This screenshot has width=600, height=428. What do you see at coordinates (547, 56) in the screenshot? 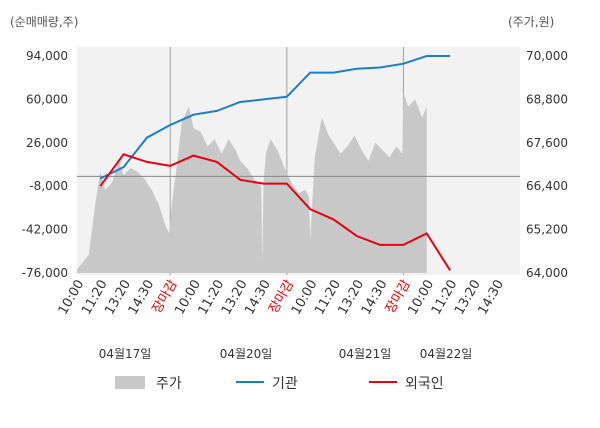
I see `right-tick-label: 70,000` at bounding box center [547, 56].